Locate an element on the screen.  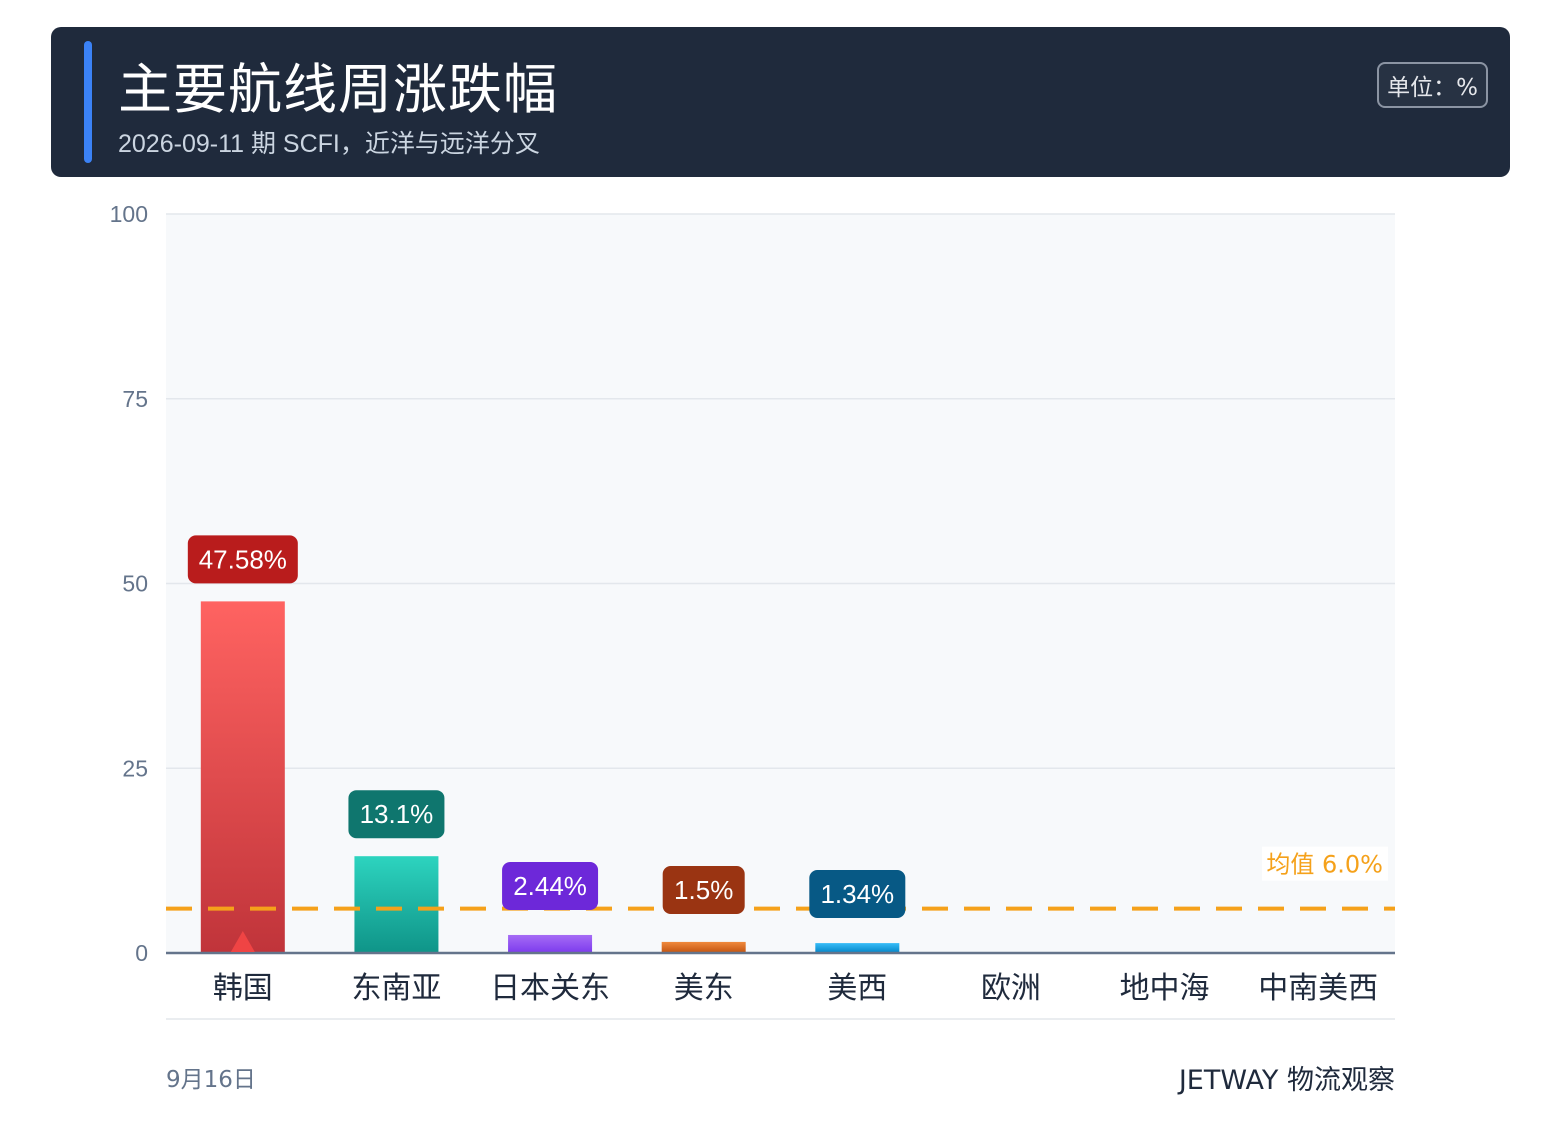
value-label-3: 1.5% is located at coordinates (703, 890).